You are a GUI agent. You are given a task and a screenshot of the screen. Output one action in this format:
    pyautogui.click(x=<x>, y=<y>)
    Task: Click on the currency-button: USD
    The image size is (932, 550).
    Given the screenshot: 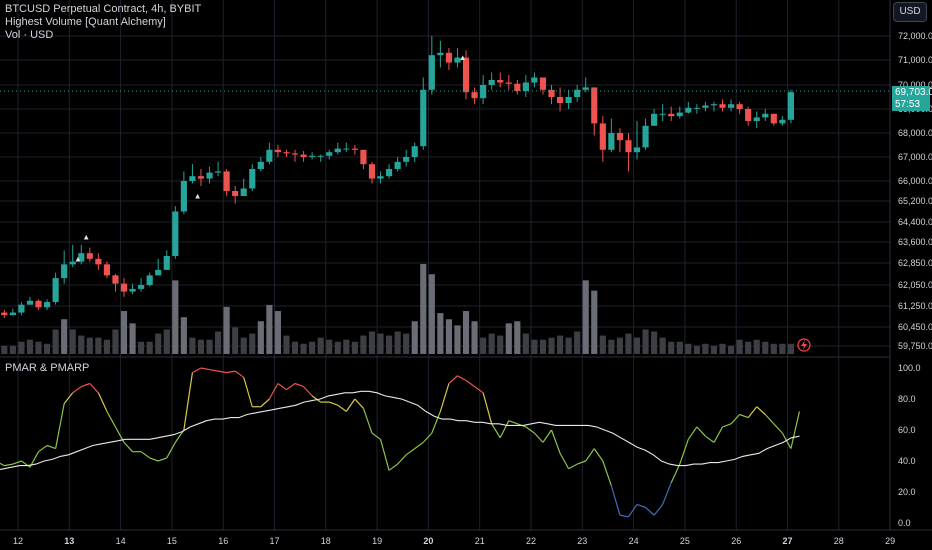 What is the action you would take?
    pyautogui.click(x=910, y=12)
    